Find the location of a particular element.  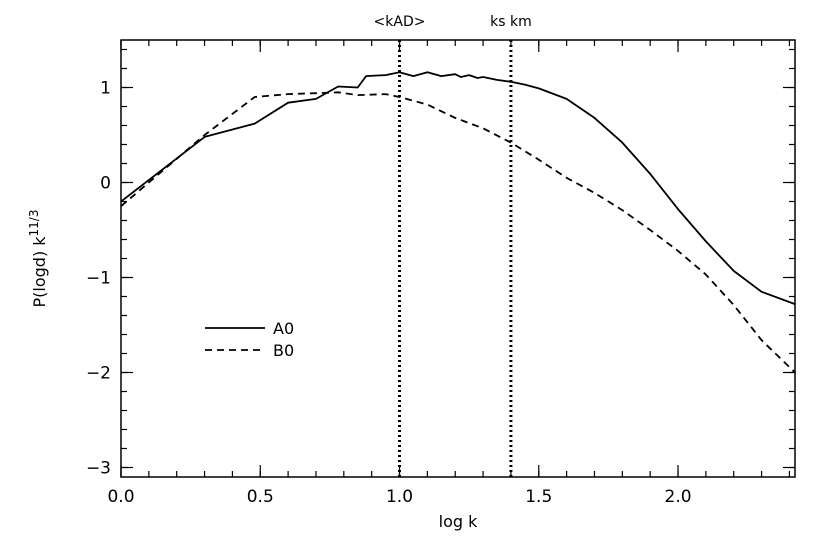

y-tick-label: −3 is located at coordinates (98, 469).